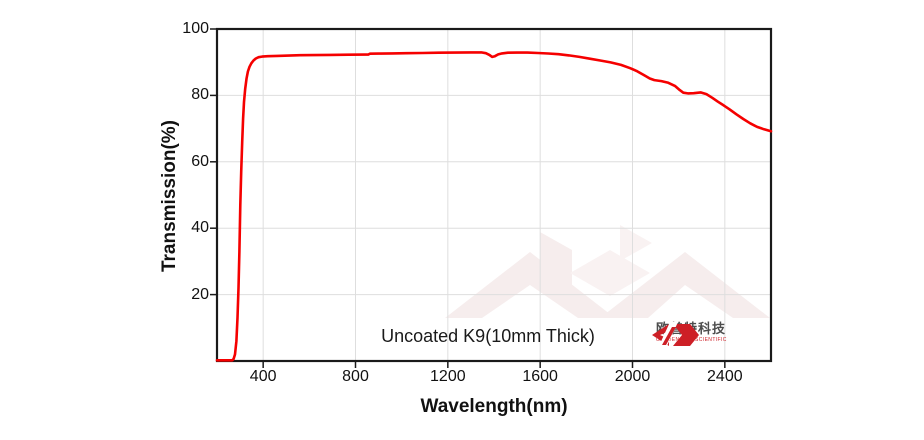 The image size is (924, 440). What do you see at coordinates (717, 337) in the screenshot?
I see `company-logo: 欧普特科技 GOLDEN WAY SCIENTIFIC` at bounding box center [717, 337].